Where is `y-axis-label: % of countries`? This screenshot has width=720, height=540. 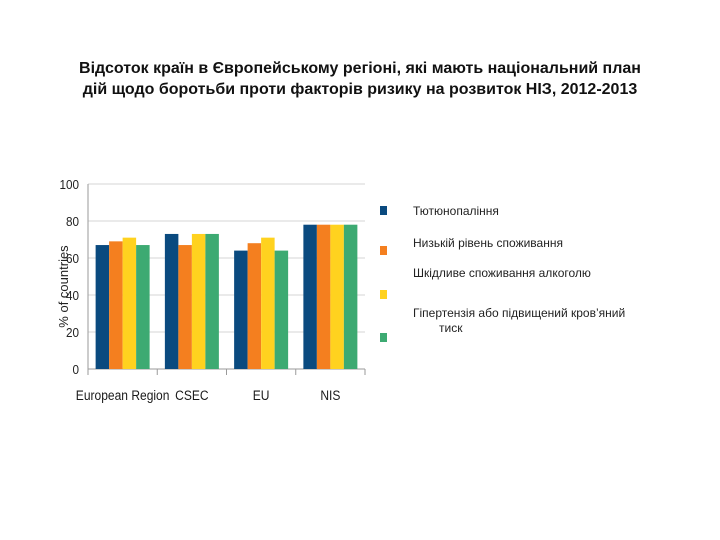 y-axis-label: % of countries is located at coordinates (63, 286).